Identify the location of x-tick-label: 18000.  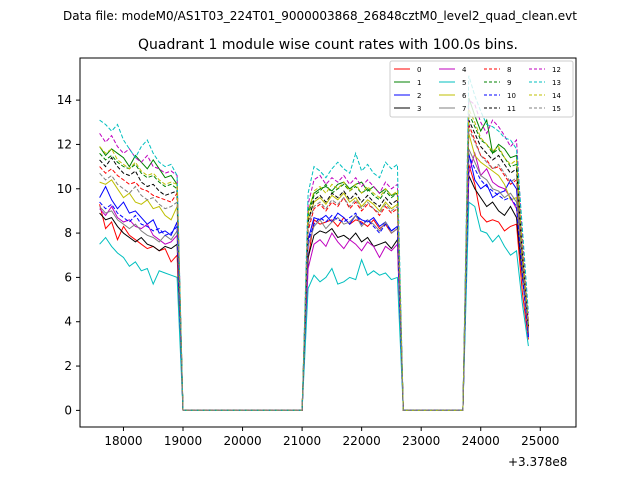
(123, 441).